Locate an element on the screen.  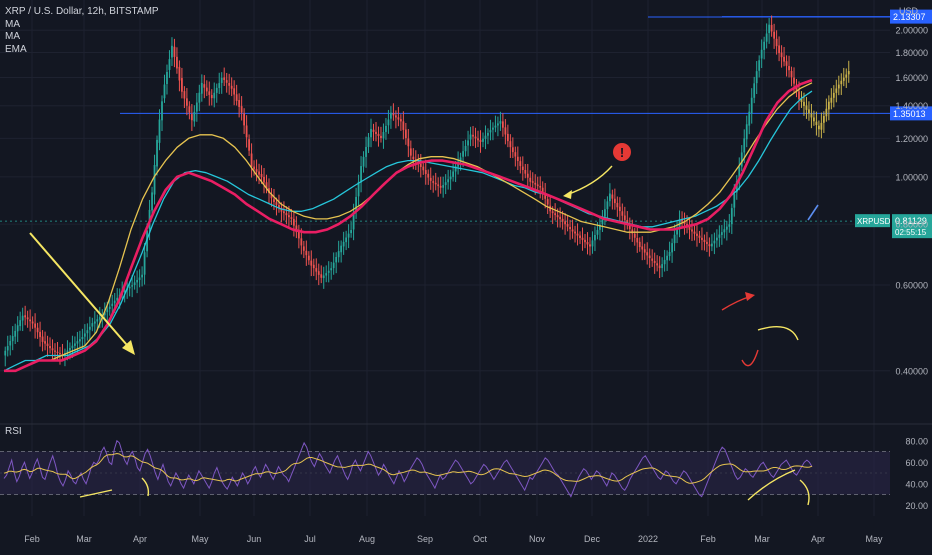
rsi-line is located at coordinates (408, 468).